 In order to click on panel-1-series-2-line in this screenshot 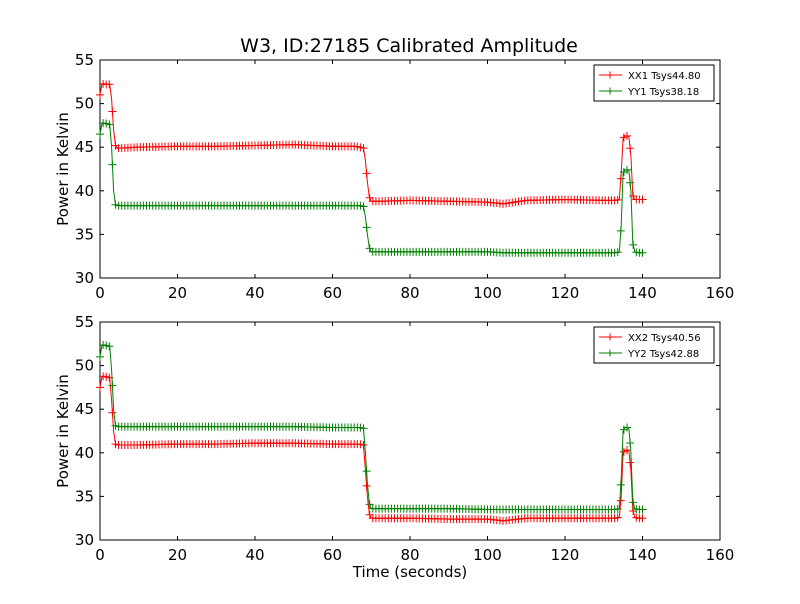, I will do `click(371, 188)`.